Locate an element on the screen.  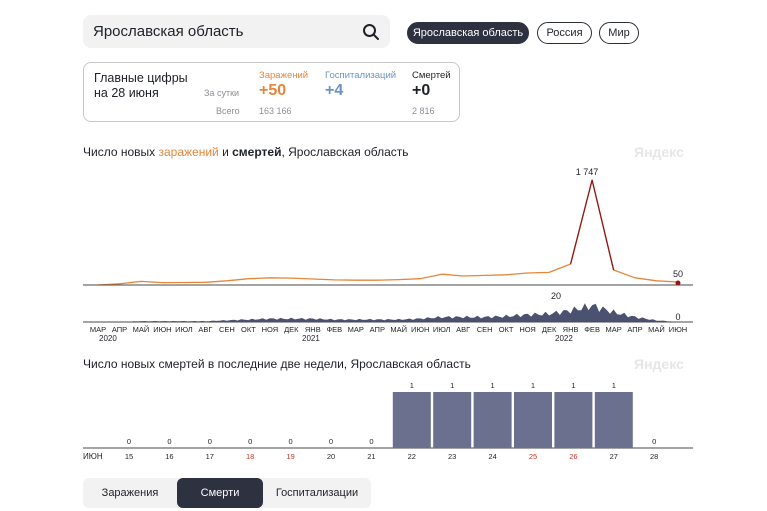
deaths-label: Смертей is located at coordinates (431, 75).